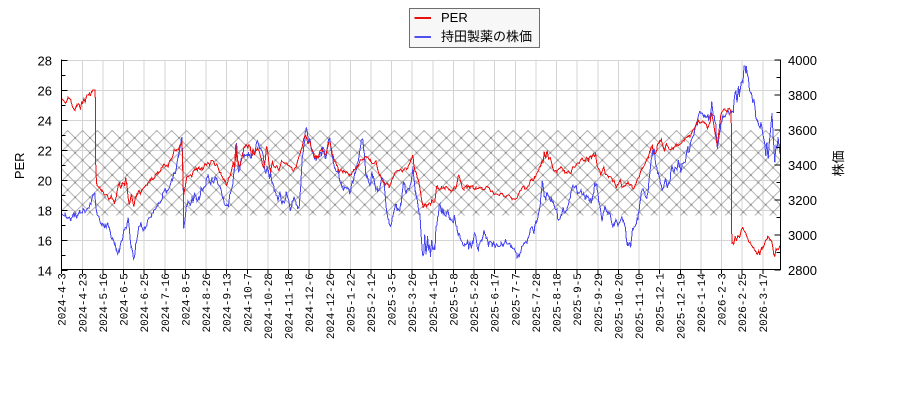 The width and height of the screenshot is (900, 405). Describe the element at coordinates (394, 299) in the screenshot. I see `svg-text: 2025-3-5` at that location.